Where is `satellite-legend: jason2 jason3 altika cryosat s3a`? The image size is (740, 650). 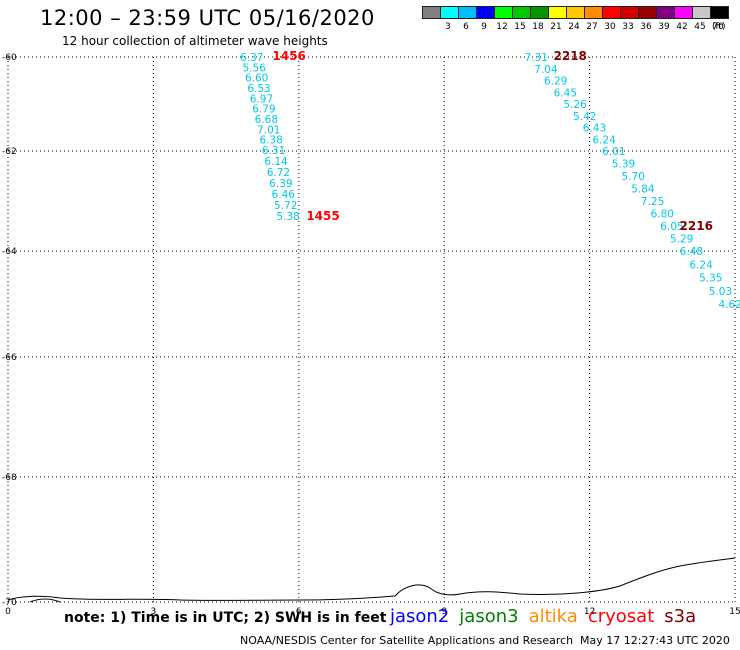 satellite-legend: jason2 jason3 altika cryosat s3a is located at coordinates (548, 616).